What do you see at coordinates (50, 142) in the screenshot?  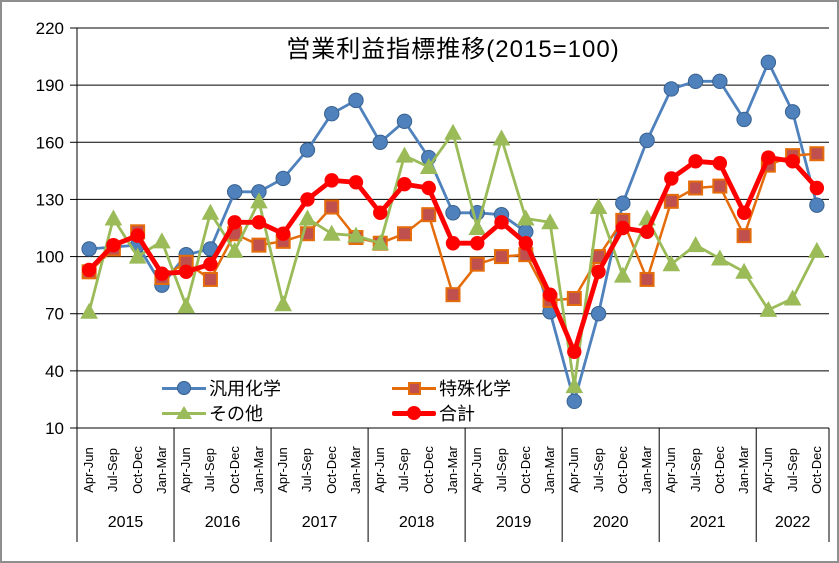 I see `y-axis-tick-label: 160` at bounding box center [50, 142].